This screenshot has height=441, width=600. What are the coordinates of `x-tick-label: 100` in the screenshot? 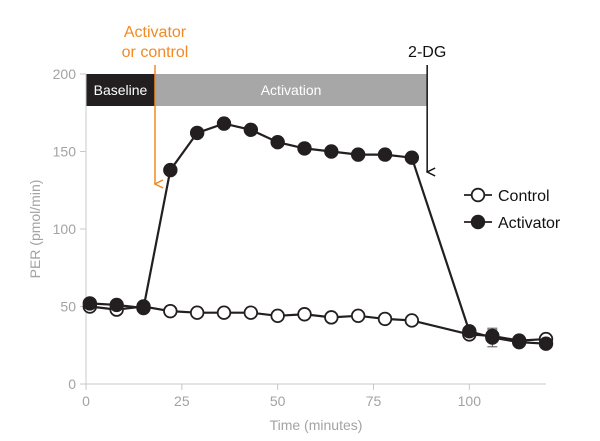 It's located at (470, 401).